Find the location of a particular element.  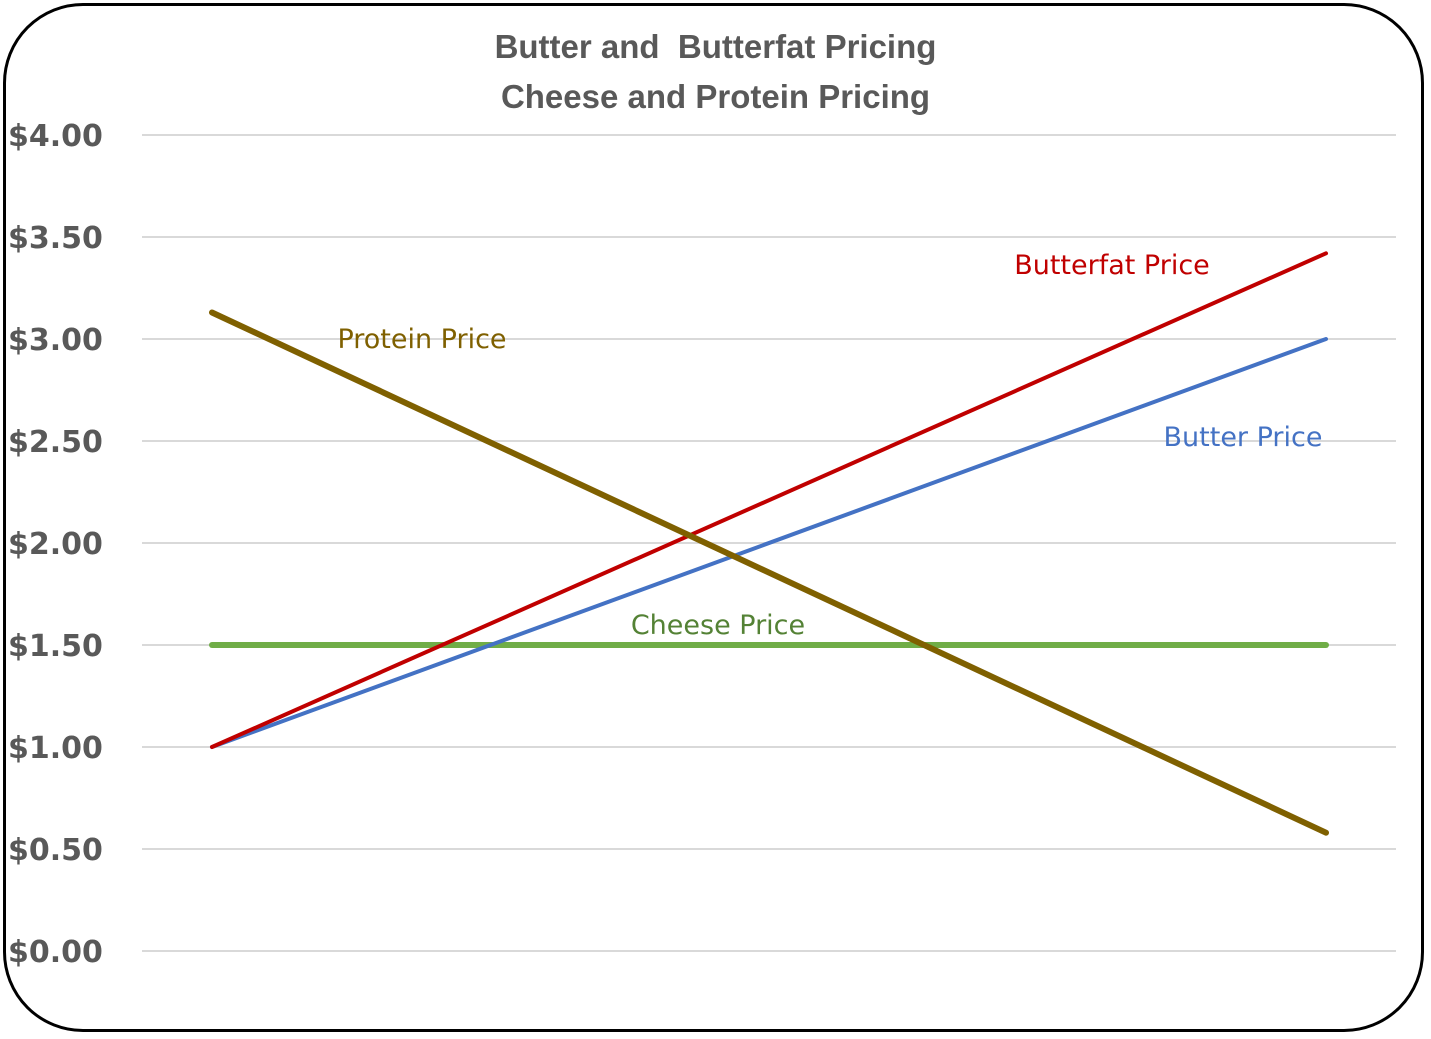

cheese-price-label: Cheese Price is located at coordinates (718, 625).